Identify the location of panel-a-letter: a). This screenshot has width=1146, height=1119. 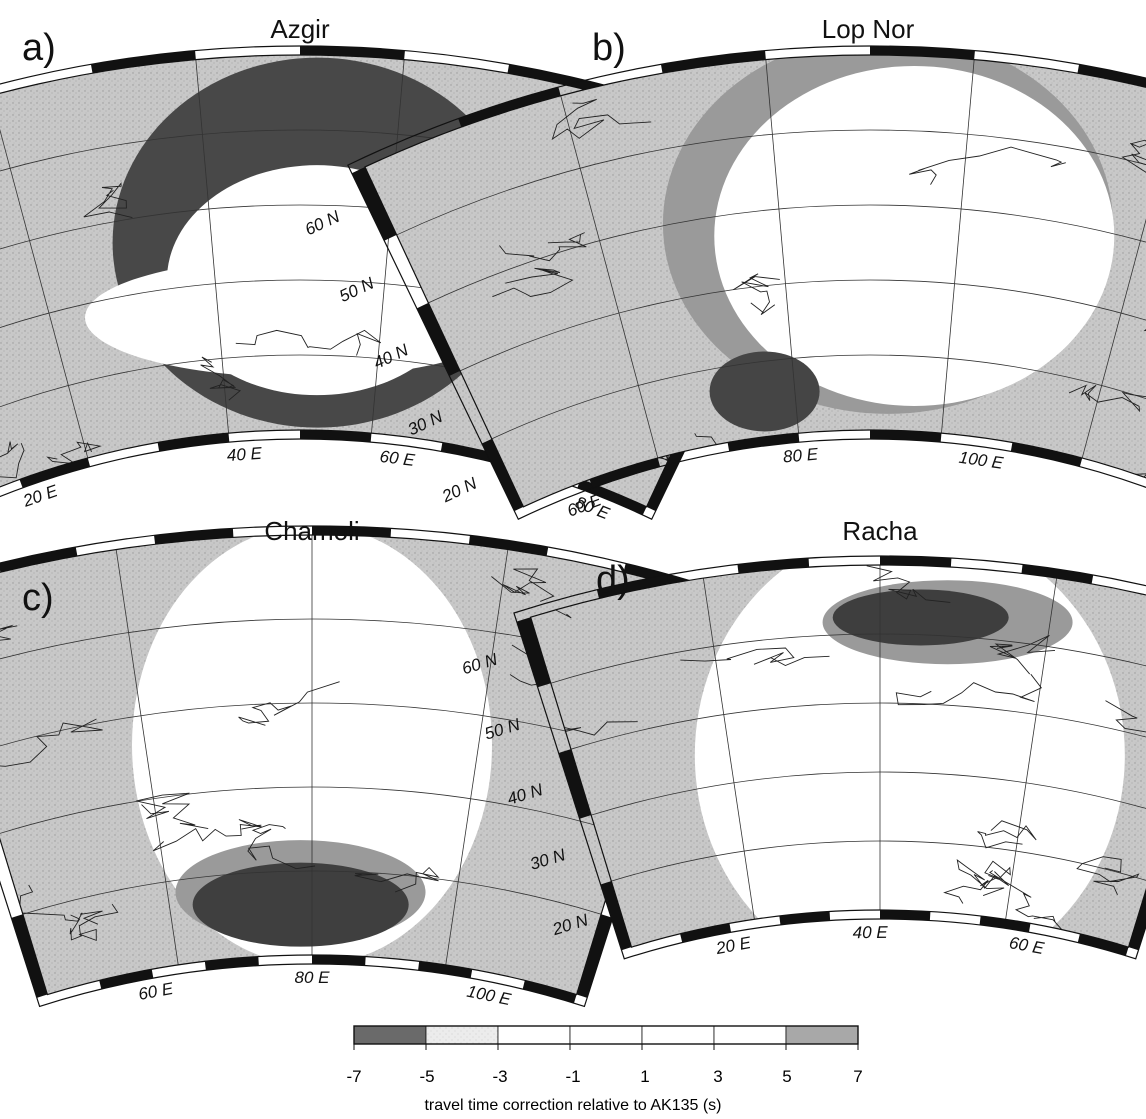
(39, 48).